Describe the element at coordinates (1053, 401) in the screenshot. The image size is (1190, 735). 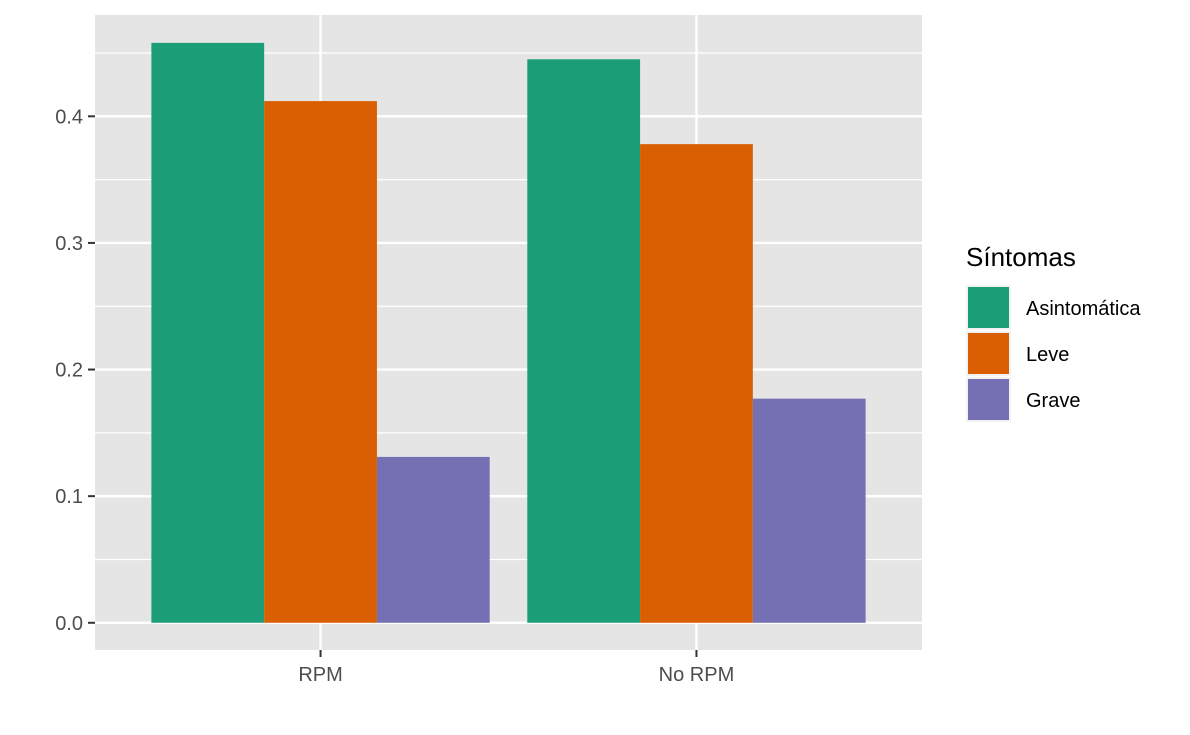
I see `legend-label: Grave` at that location.